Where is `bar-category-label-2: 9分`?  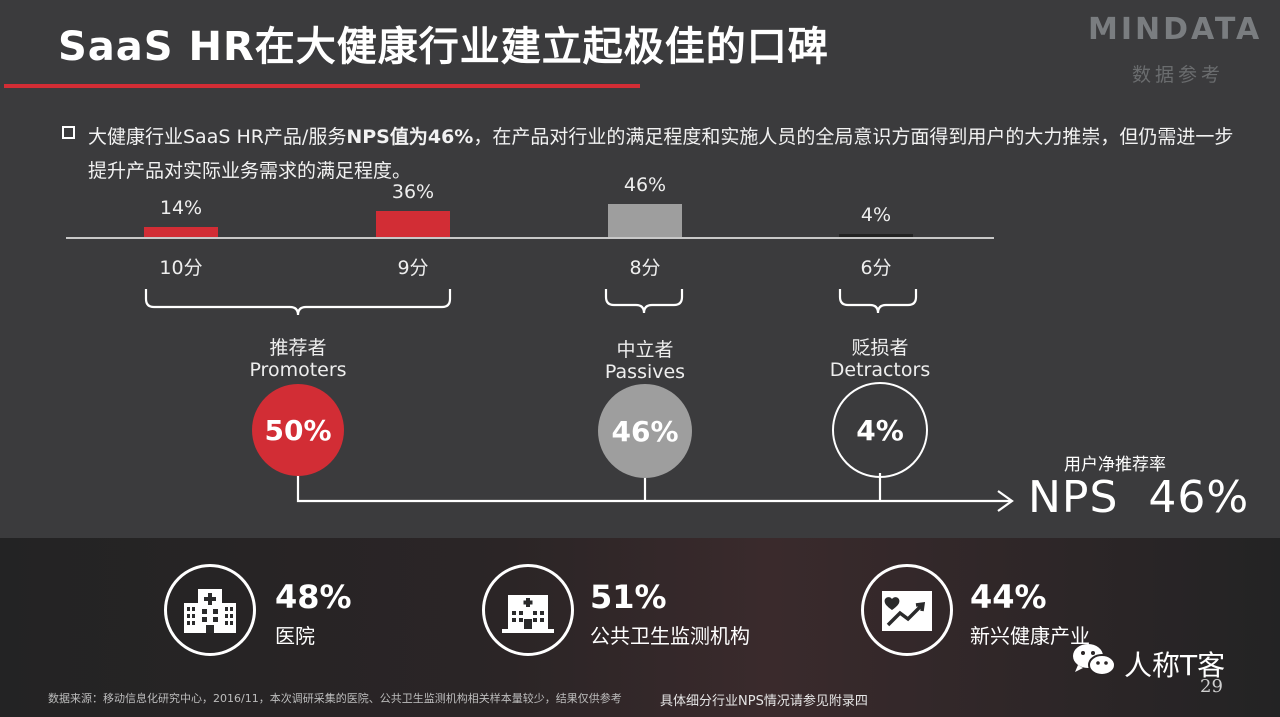
bar-category-label-2: 9分 is located at coordinates (413, 268).